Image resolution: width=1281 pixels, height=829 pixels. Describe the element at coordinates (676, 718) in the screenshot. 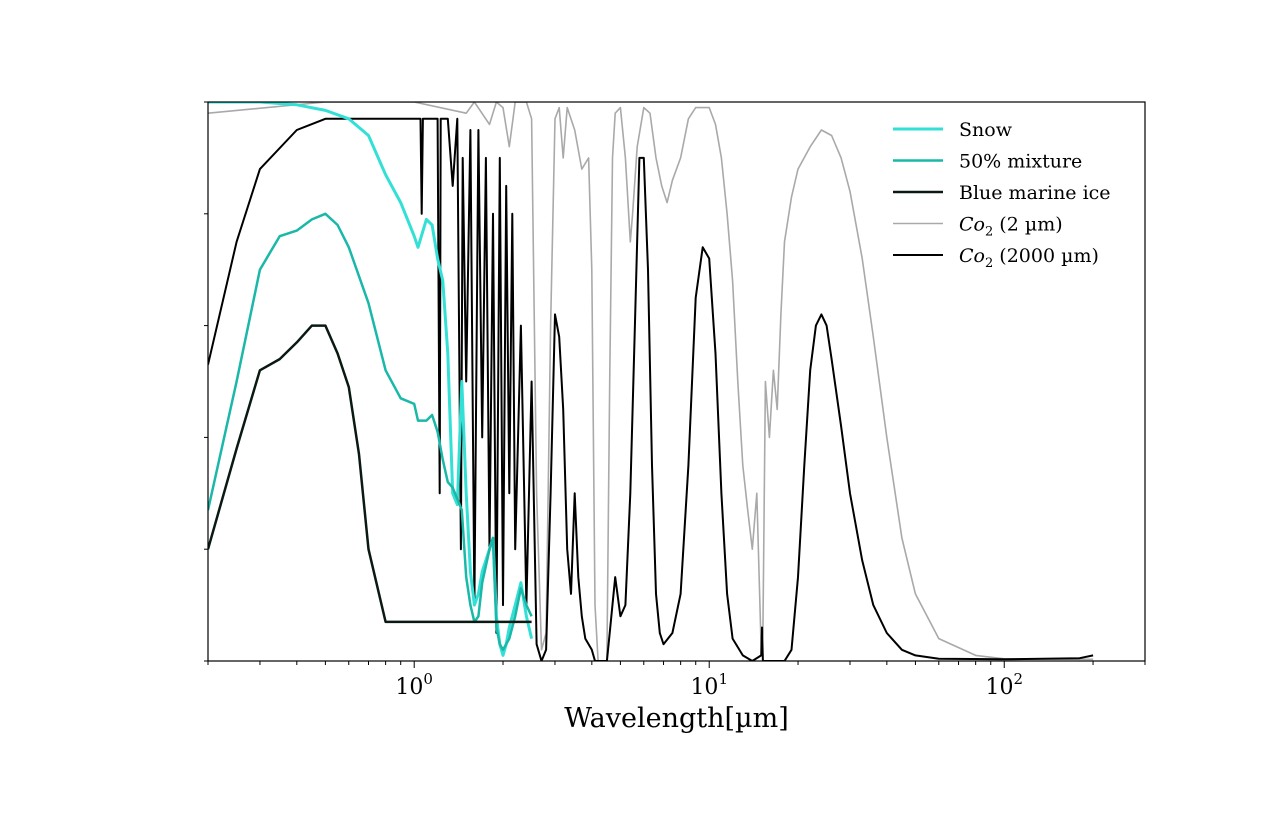

I see `x-axis-label: Wavelength[µm]` at that location.